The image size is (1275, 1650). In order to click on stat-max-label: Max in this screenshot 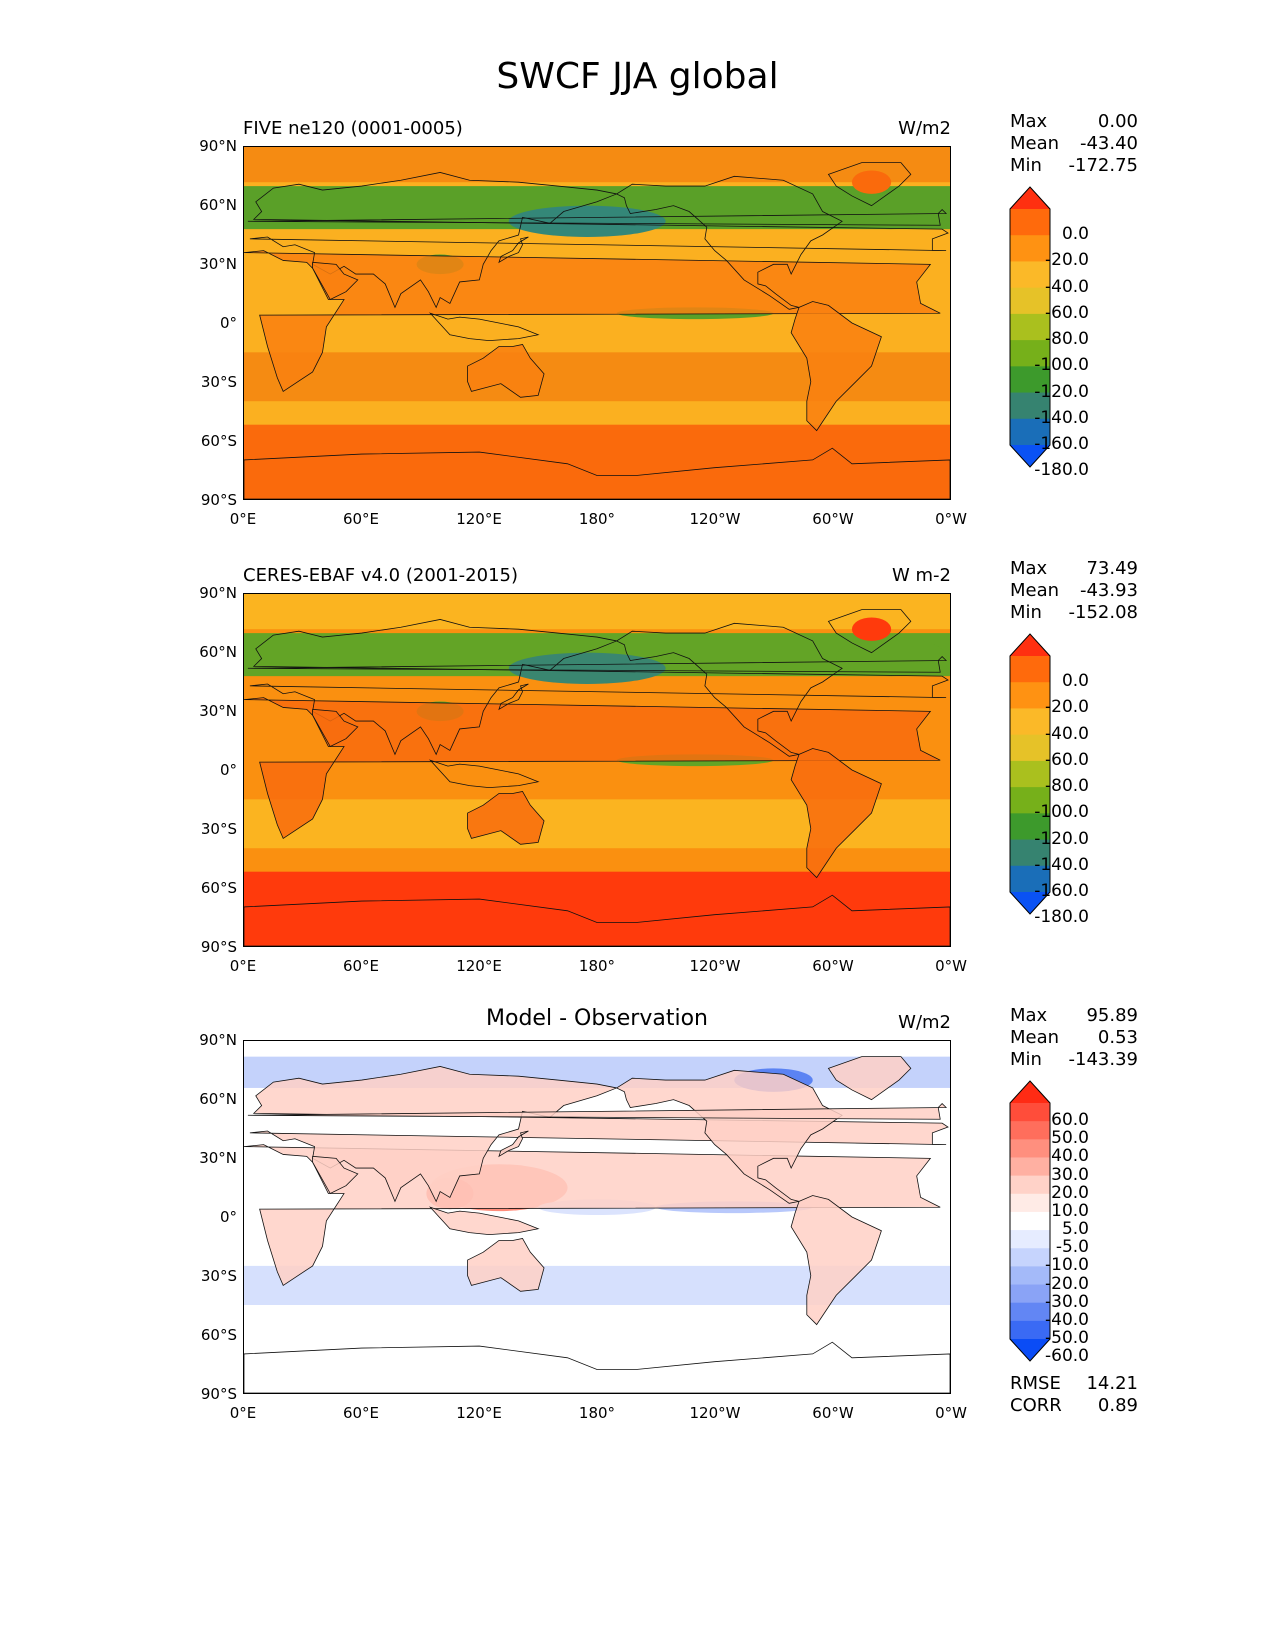, I will do `click(1029, 568)`.